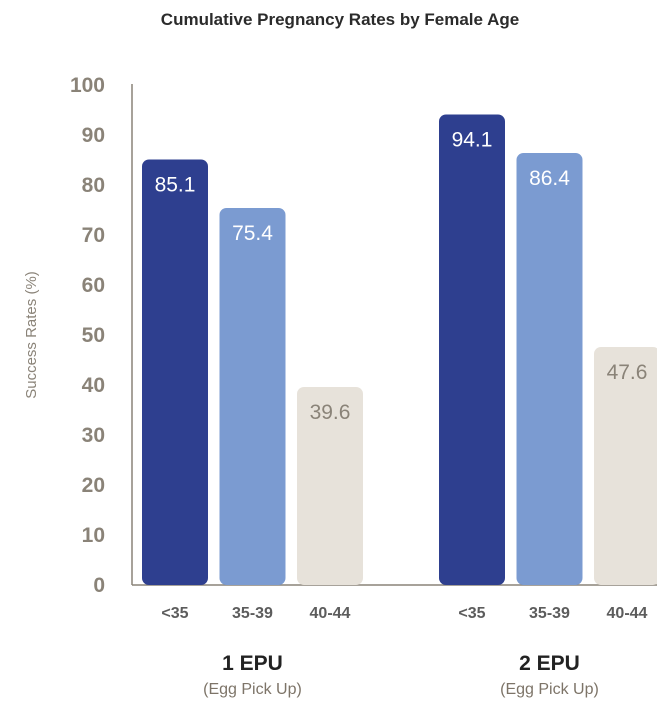 This screenshot has width=657, height=708. What do you see at coordinates (93, 285) in the screenshot?
I see `y-tick-label: 60` at bounding box center [93, 285].